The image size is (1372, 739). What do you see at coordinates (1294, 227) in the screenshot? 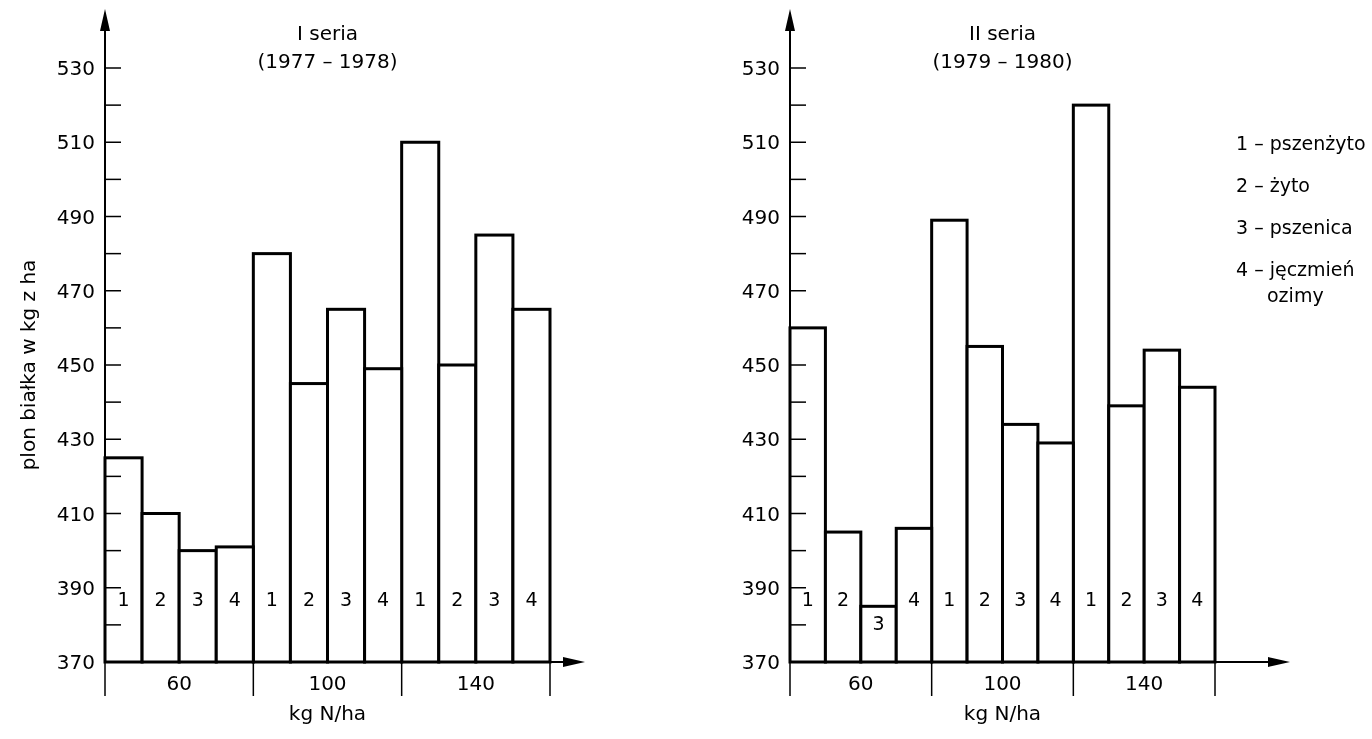
I see `annotation: 3 – pszenica` at bounding box center [1294, 227].